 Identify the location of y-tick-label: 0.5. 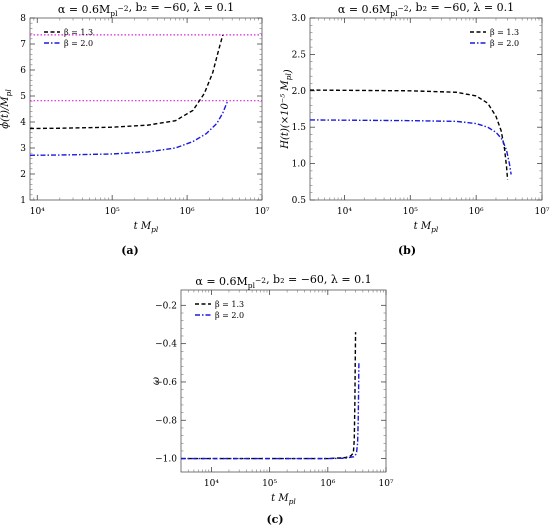
(299, 201).